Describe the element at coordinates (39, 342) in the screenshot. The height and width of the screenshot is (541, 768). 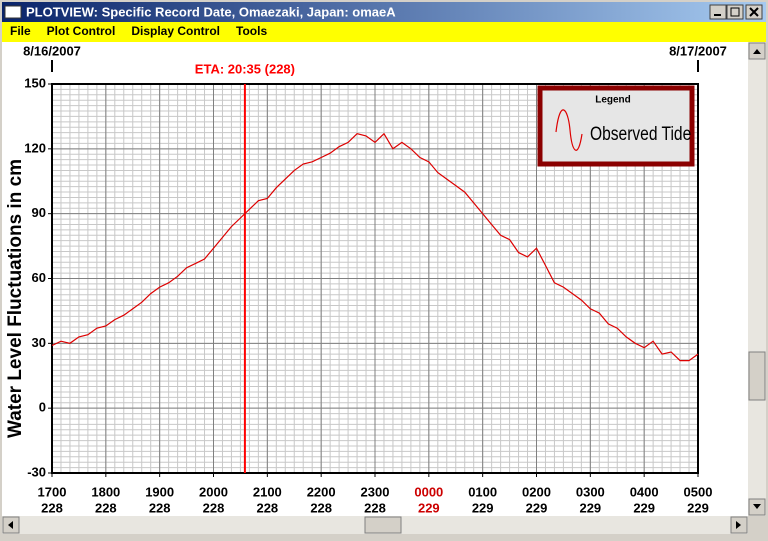
I see `y-tick-label: 30` at that location.